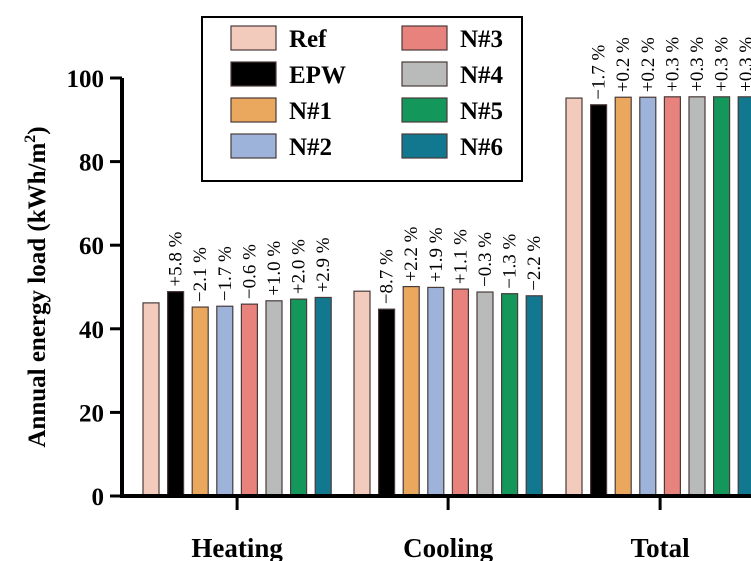  What do you see at coordinates (411, 391) in the screenshot?
I see `bar-cooling-n1` at bounding box center [411, 391].